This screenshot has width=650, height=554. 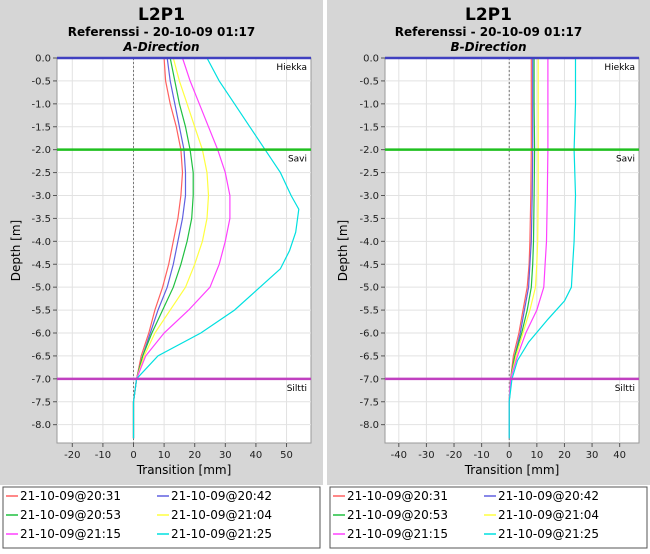 What do you see at coordinates (286, 455) in the screenshot?
I see `x-tick-label: 50` at bounding box center [286, 455].